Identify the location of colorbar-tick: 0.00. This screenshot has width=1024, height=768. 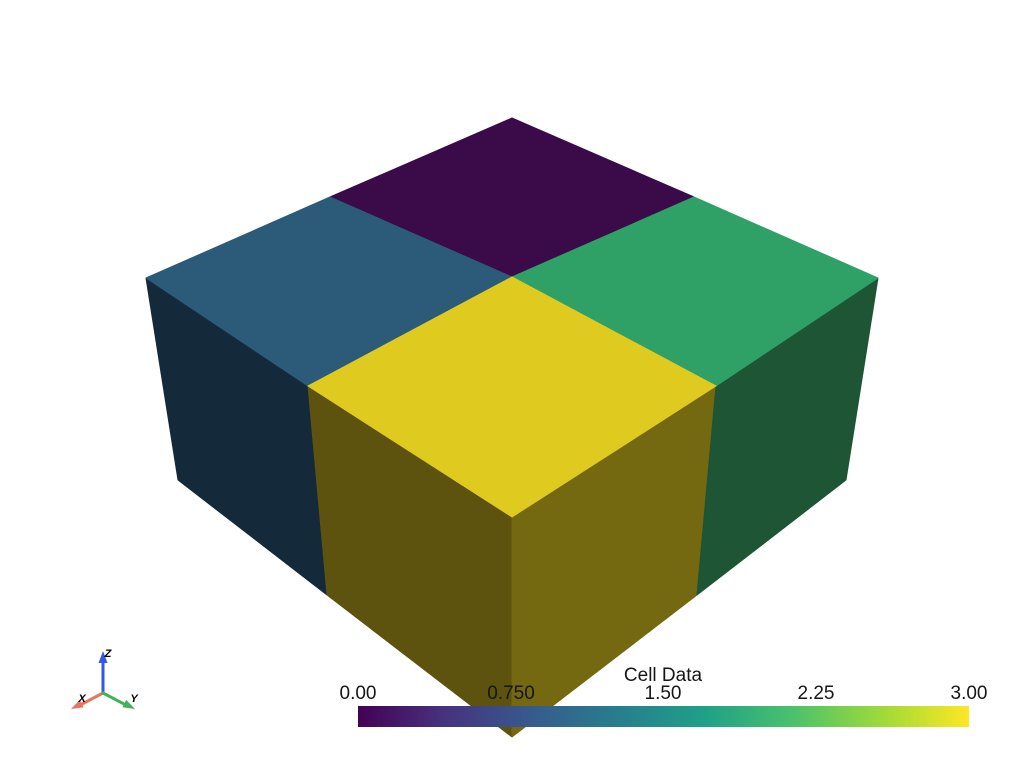
(358, 693).